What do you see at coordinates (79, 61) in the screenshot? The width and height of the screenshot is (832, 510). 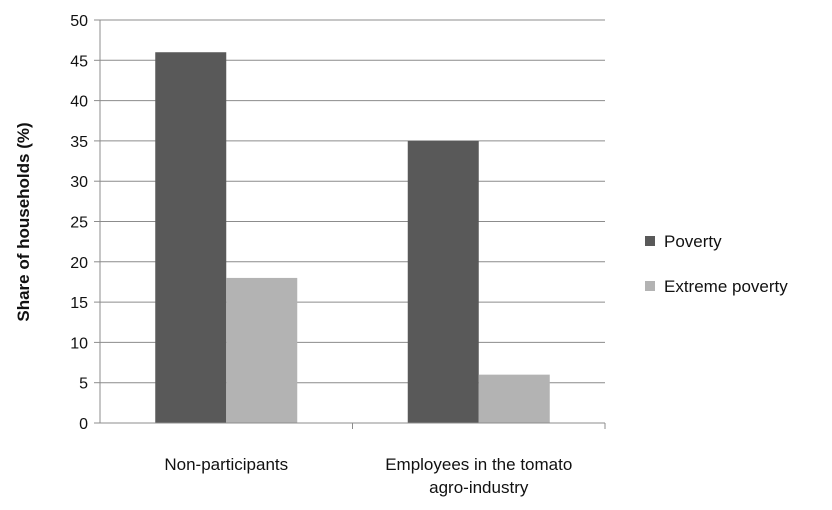 I see `y-tick-label: 45` at bounding box center [79, 61].